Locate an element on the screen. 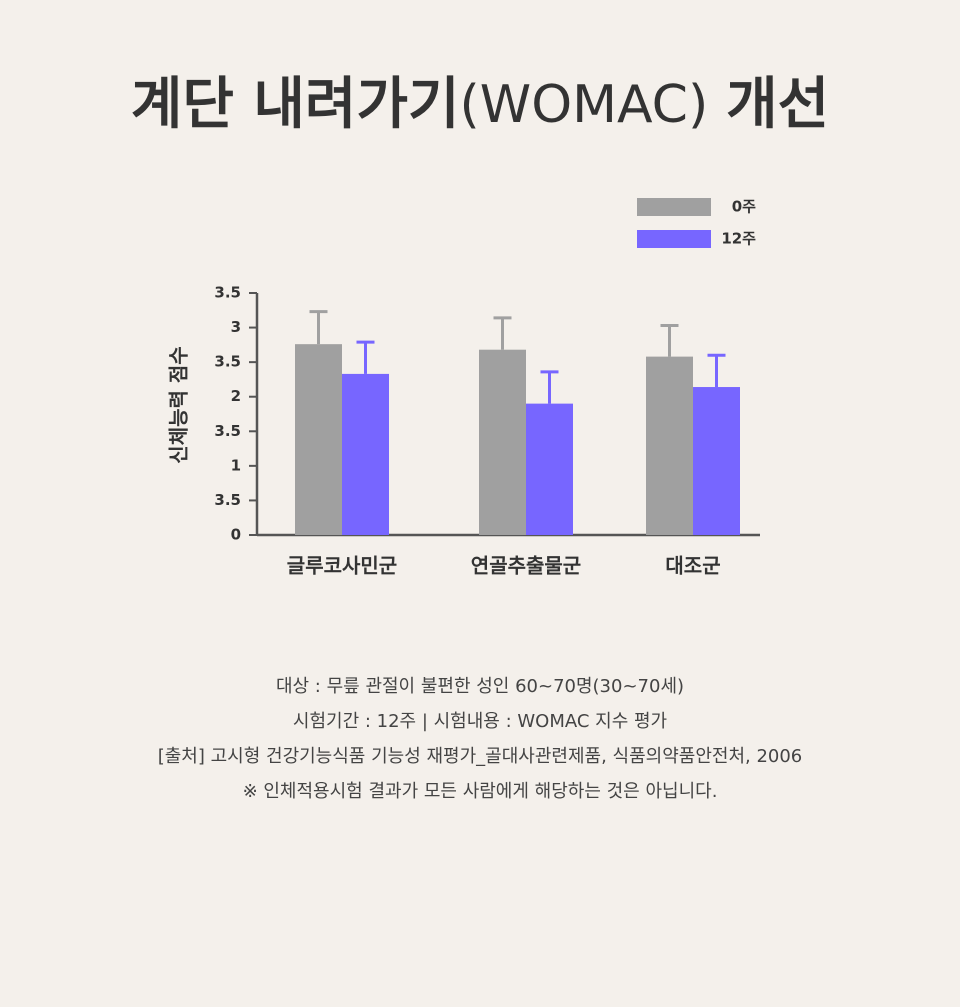  legend-label: 0주 is located at coordinates (744, 207).